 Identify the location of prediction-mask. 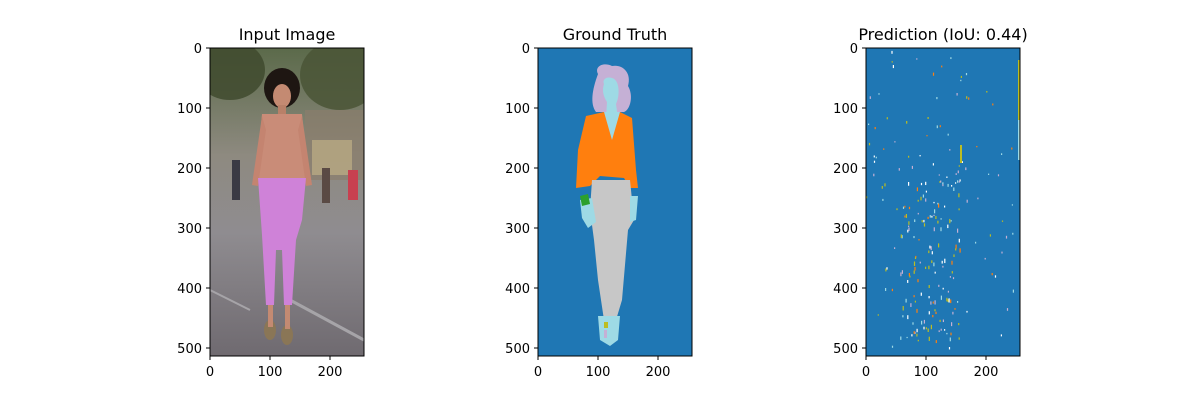
(943, 202).